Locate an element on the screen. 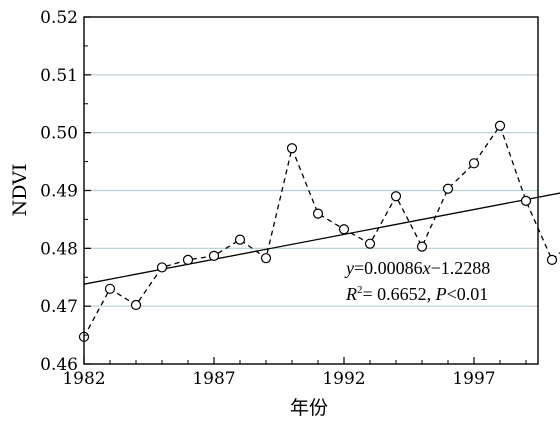 This screenshot has width=560, height=428. eq-intercept: −1.2288 is located at coordinates (461, 268).